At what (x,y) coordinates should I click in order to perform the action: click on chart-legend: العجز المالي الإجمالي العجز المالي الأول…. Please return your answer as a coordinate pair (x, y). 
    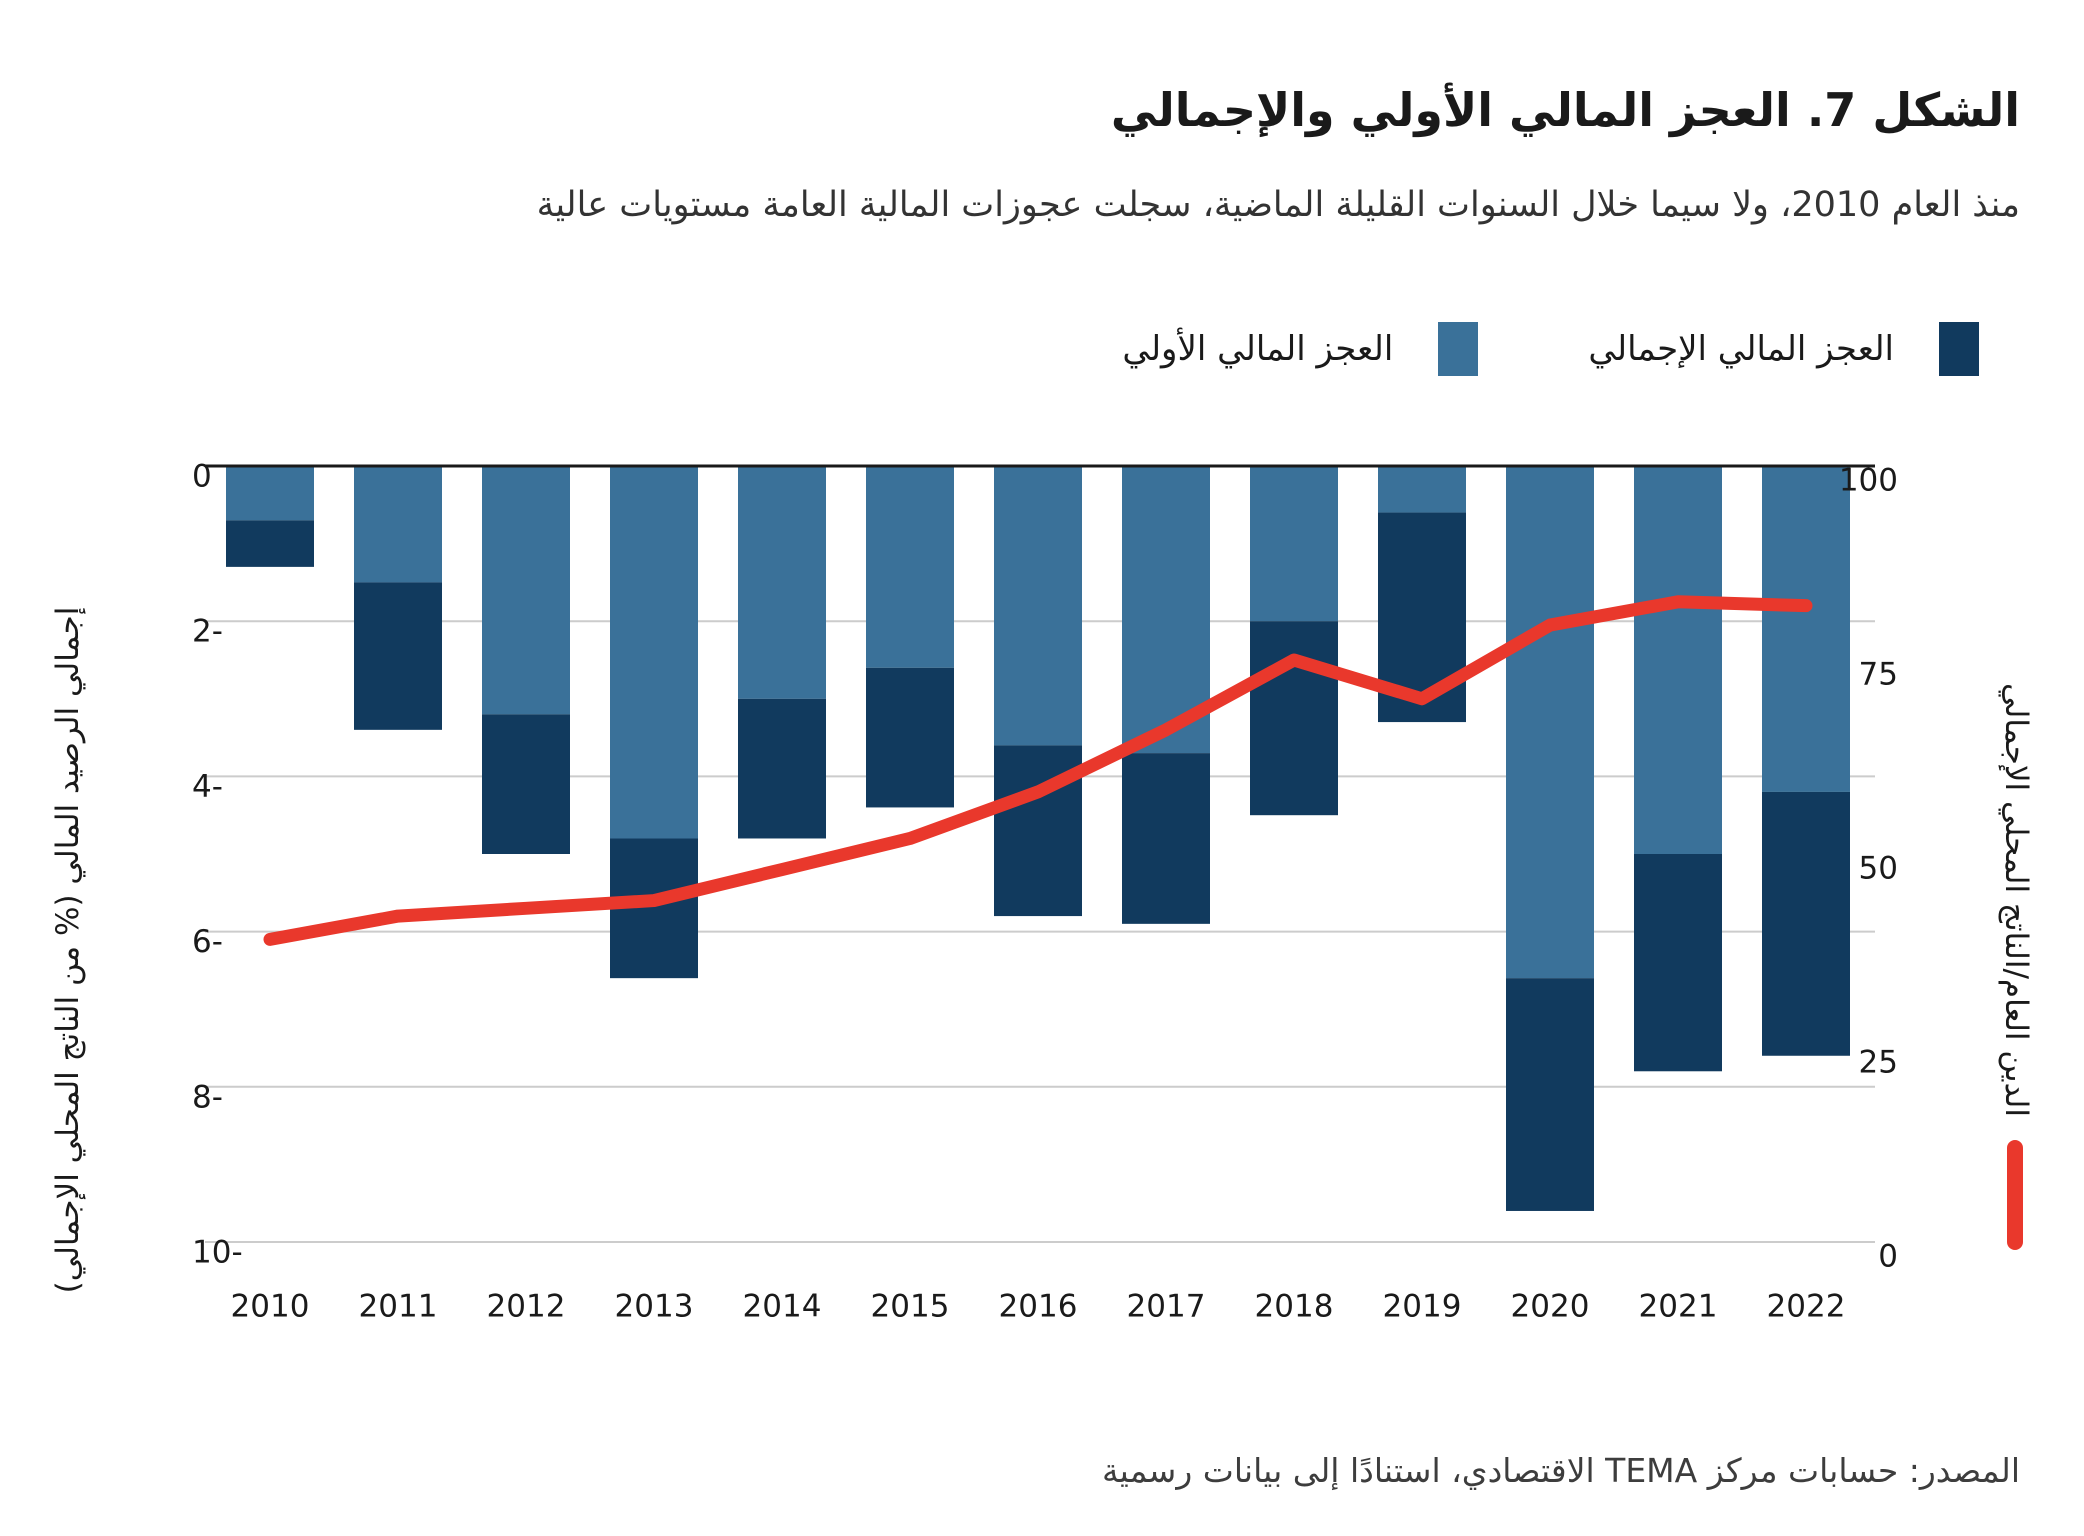
    Looking at the image, I should click on (1550, 349).